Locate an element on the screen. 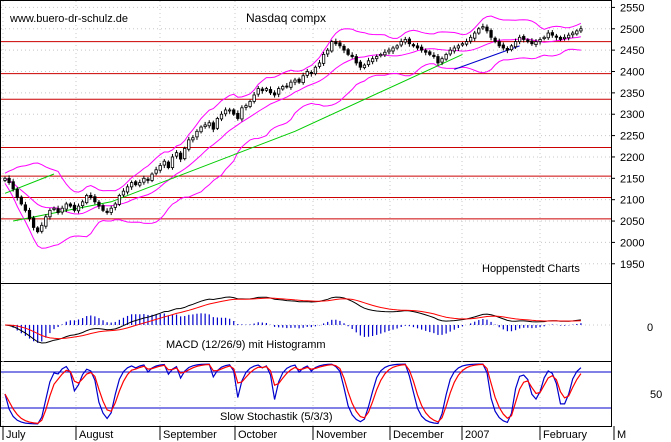 The image size is (671, 442). stochastic-k-line is located at coordinates (293, 394).